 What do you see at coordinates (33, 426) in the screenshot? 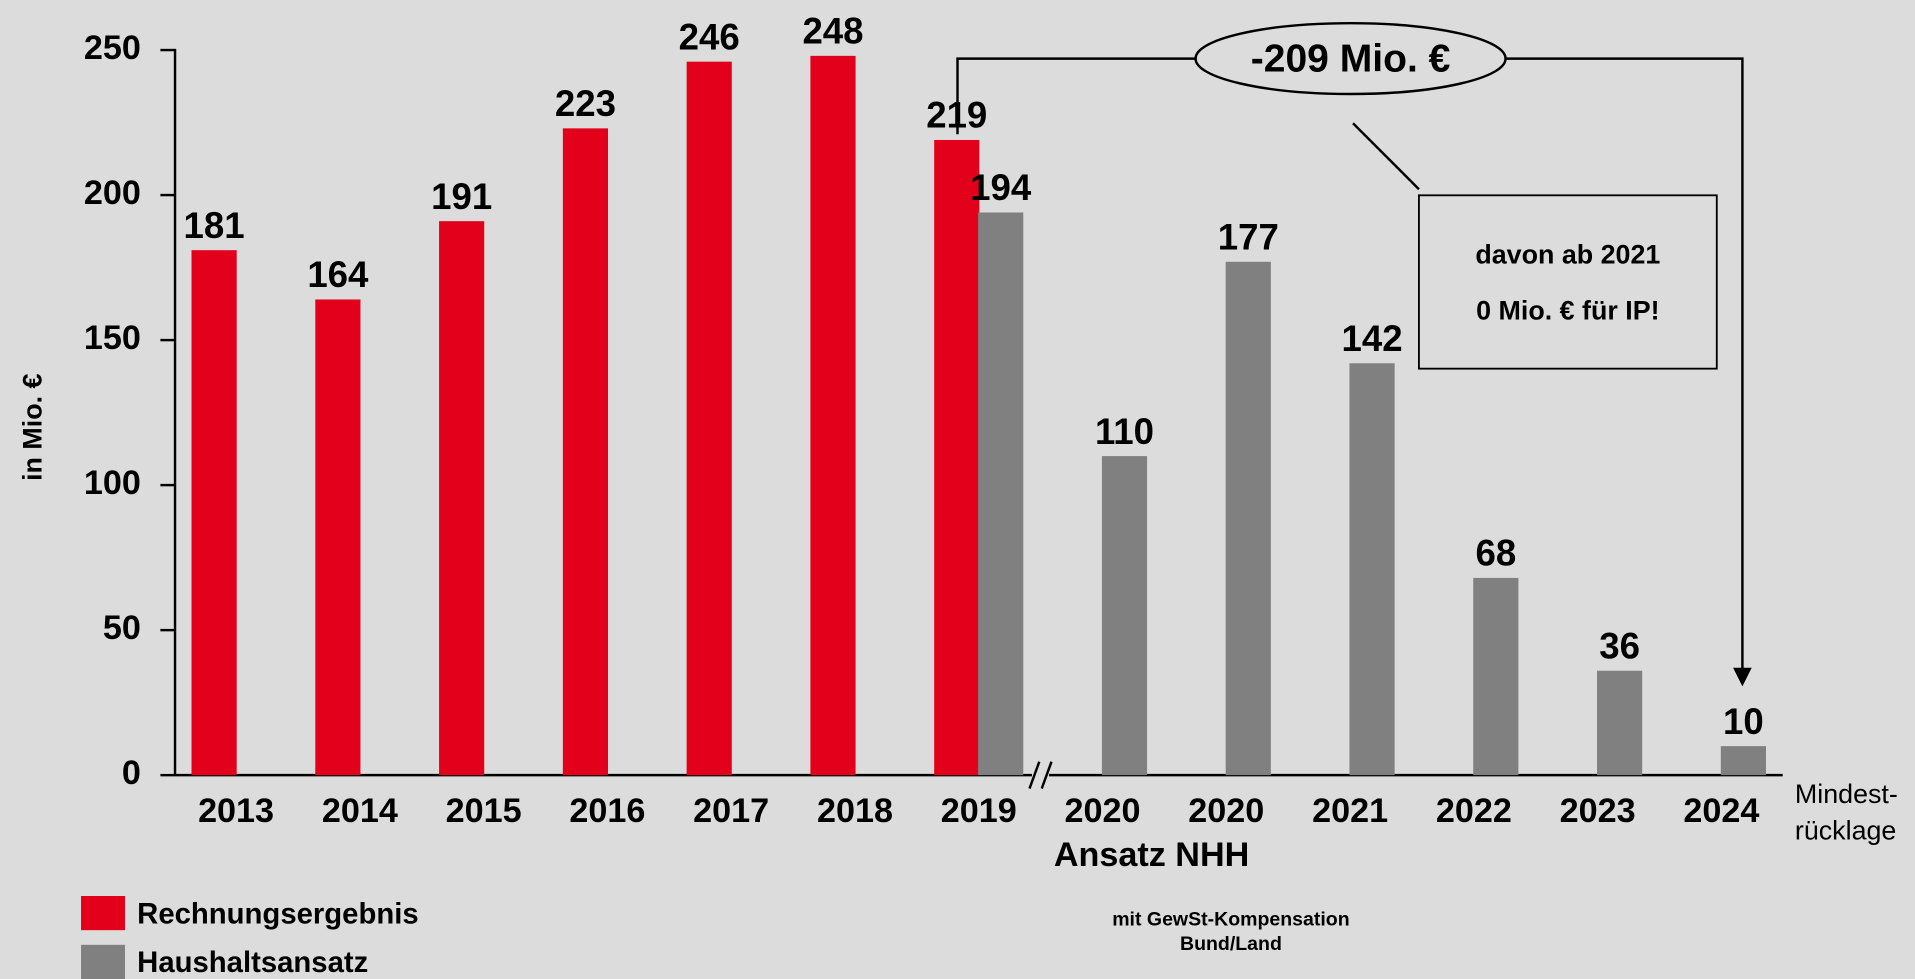
I see `y-axis-label: in Mio. €` at bounding box center [33, 426].